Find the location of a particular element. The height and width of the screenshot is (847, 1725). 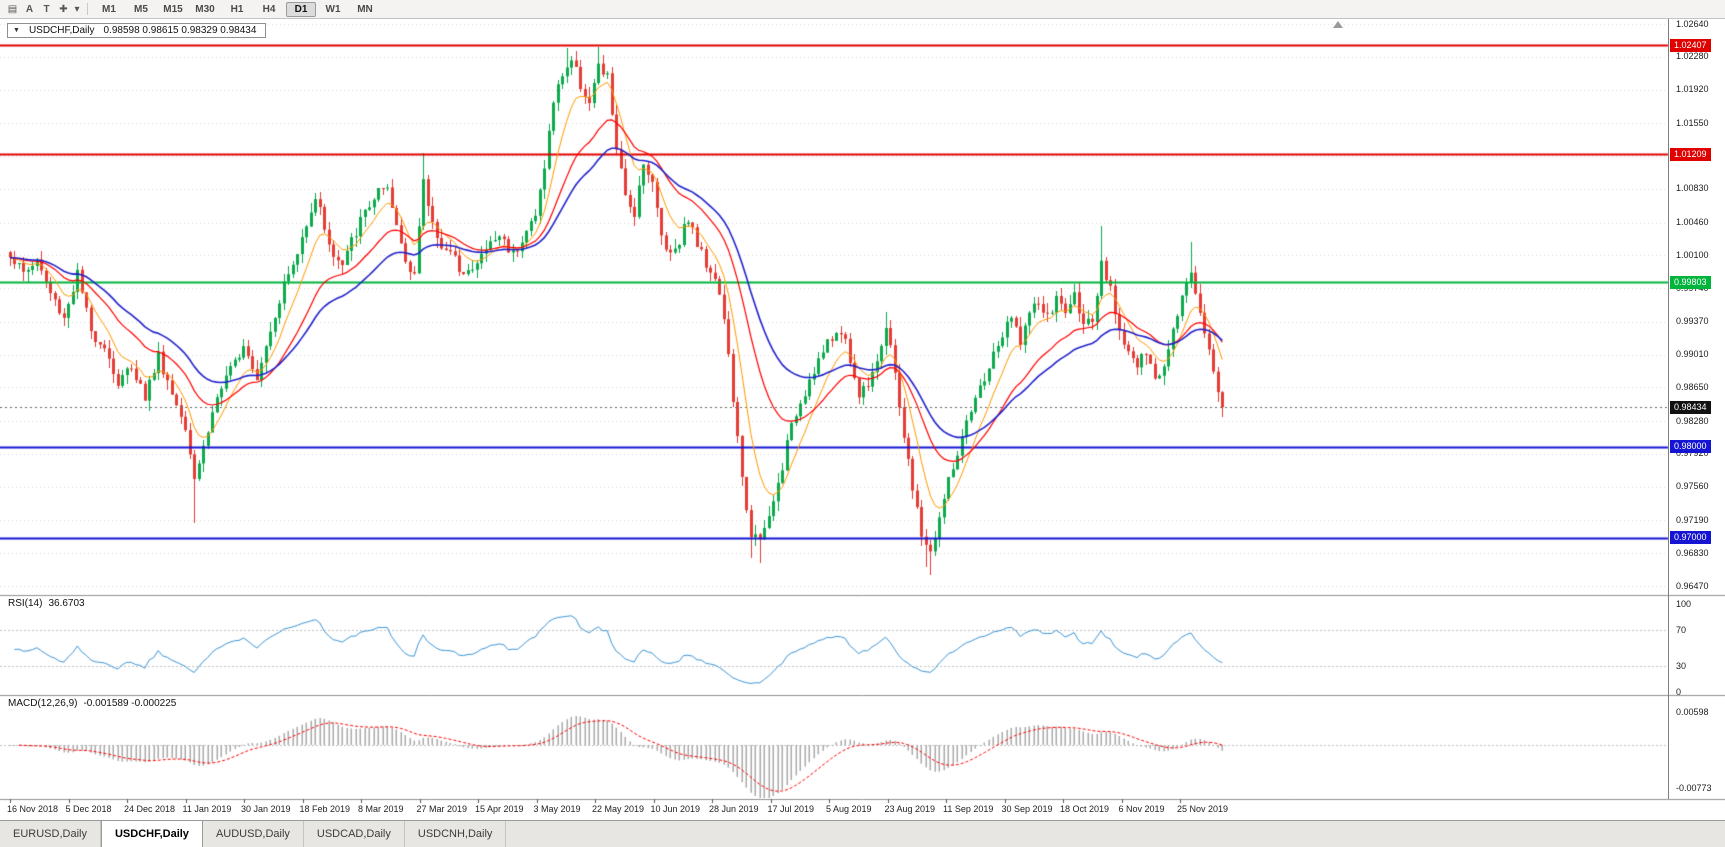

tool-icons-group: ▤ A T ✚ ▾ is located at coordinates (43, 9).